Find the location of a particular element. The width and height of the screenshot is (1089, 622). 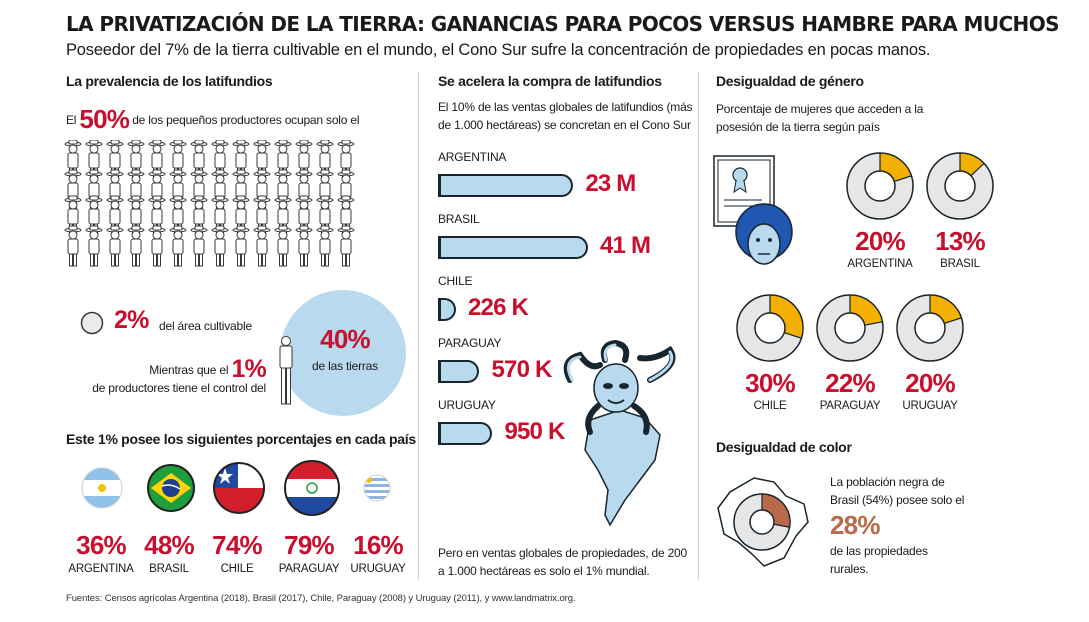

minority-pct: 1% is located at coordinates (248, 369).